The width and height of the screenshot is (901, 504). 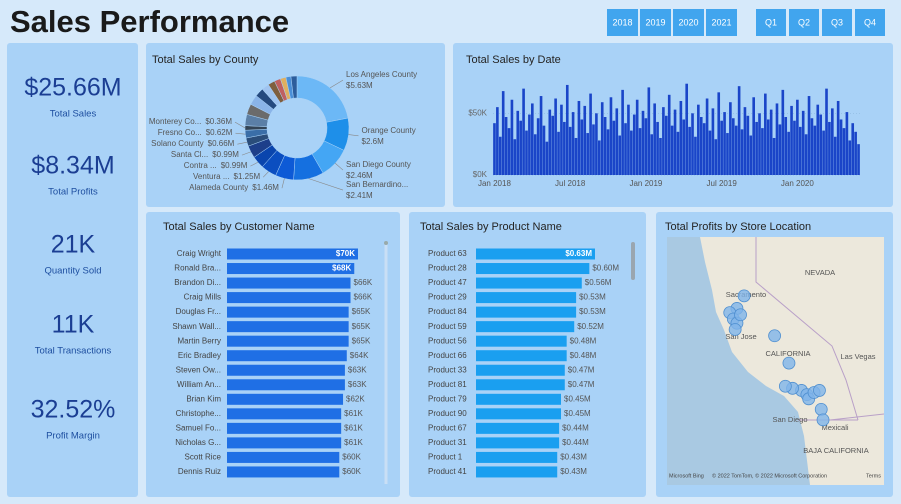 I want to click on kpi-value: $25.66M, so click(x=72, y=88).